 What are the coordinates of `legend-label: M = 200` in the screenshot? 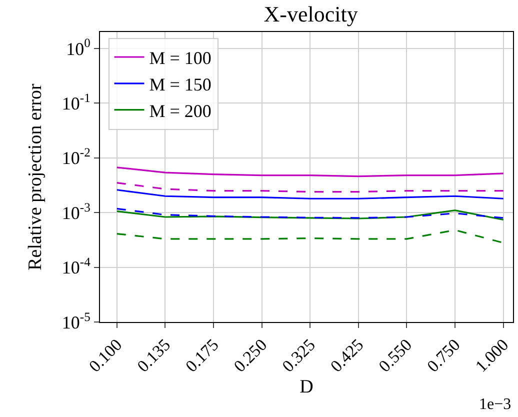 It's located at (180, 110).